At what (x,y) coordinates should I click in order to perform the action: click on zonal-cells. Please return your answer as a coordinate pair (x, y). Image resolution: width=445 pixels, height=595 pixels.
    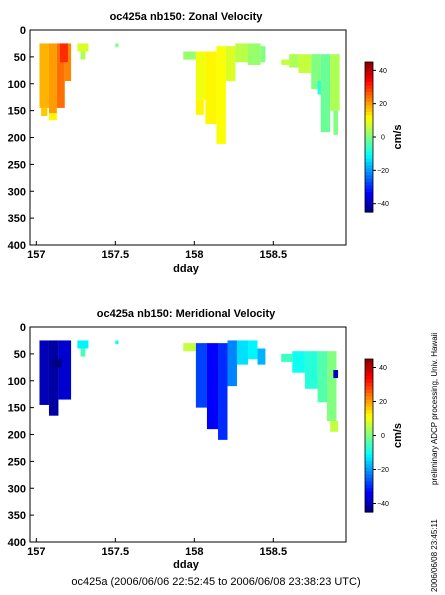
    Looking at the image, I should click on (189, 93).